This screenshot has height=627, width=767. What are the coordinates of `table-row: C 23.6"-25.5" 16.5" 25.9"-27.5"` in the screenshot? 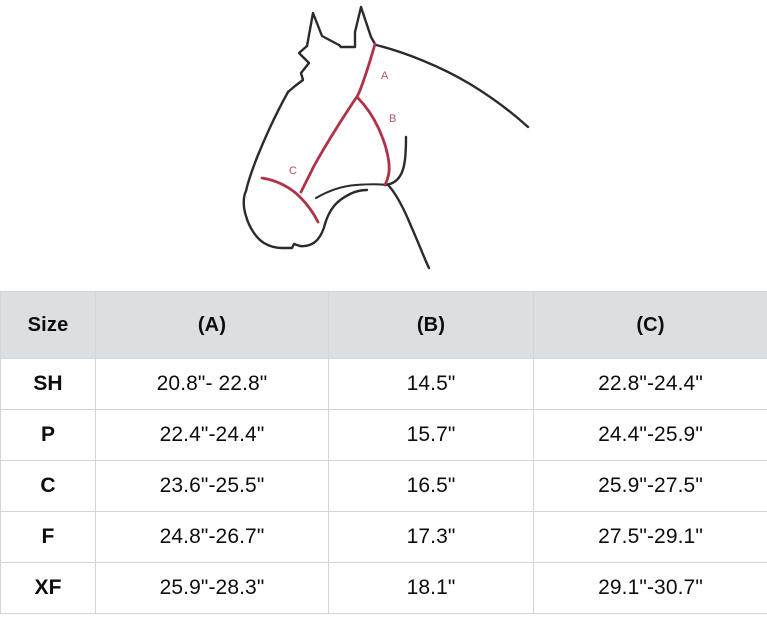 It's located at (383, 486).